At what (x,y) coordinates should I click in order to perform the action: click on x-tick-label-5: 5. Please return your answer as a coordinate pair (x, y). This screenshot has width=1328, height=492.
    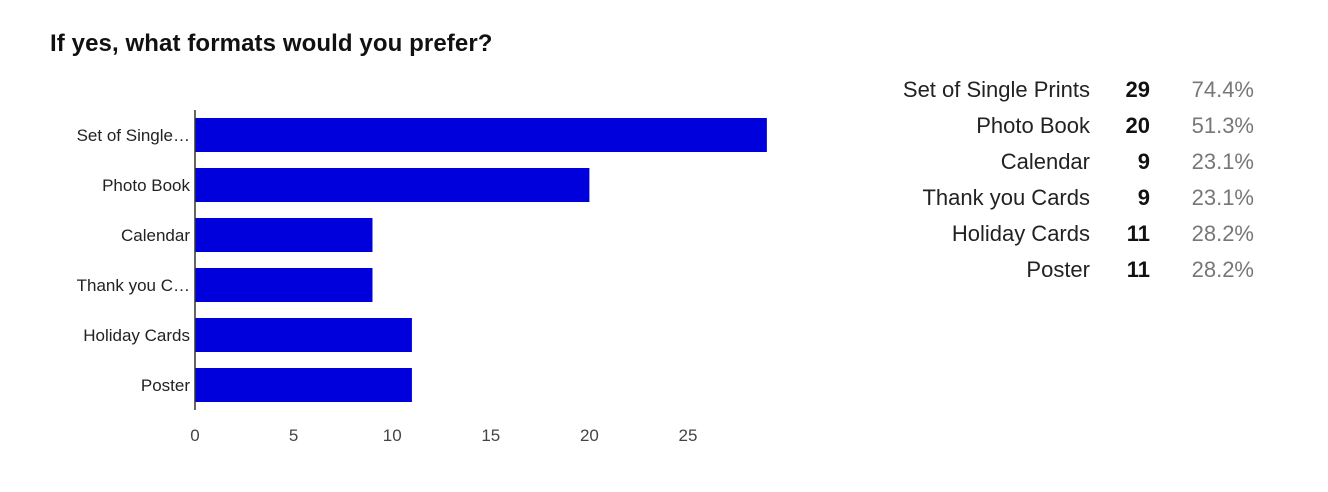
    Looking at the image, I should click on (293, 435).